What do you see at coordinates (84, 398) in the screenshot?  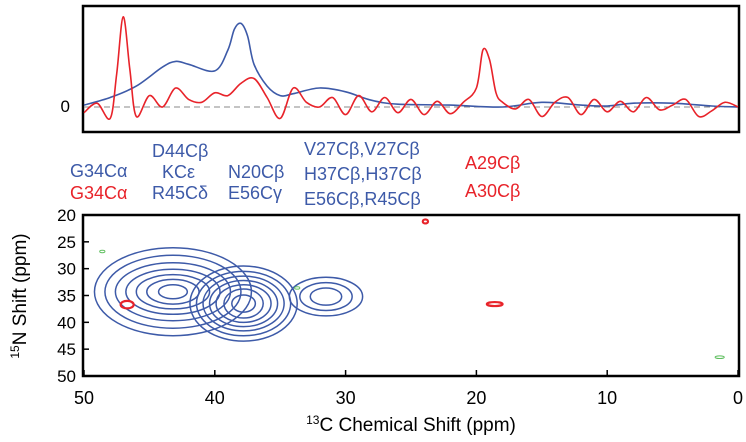 I see `x-tick-label: 50` at bounding box center [84, 398].